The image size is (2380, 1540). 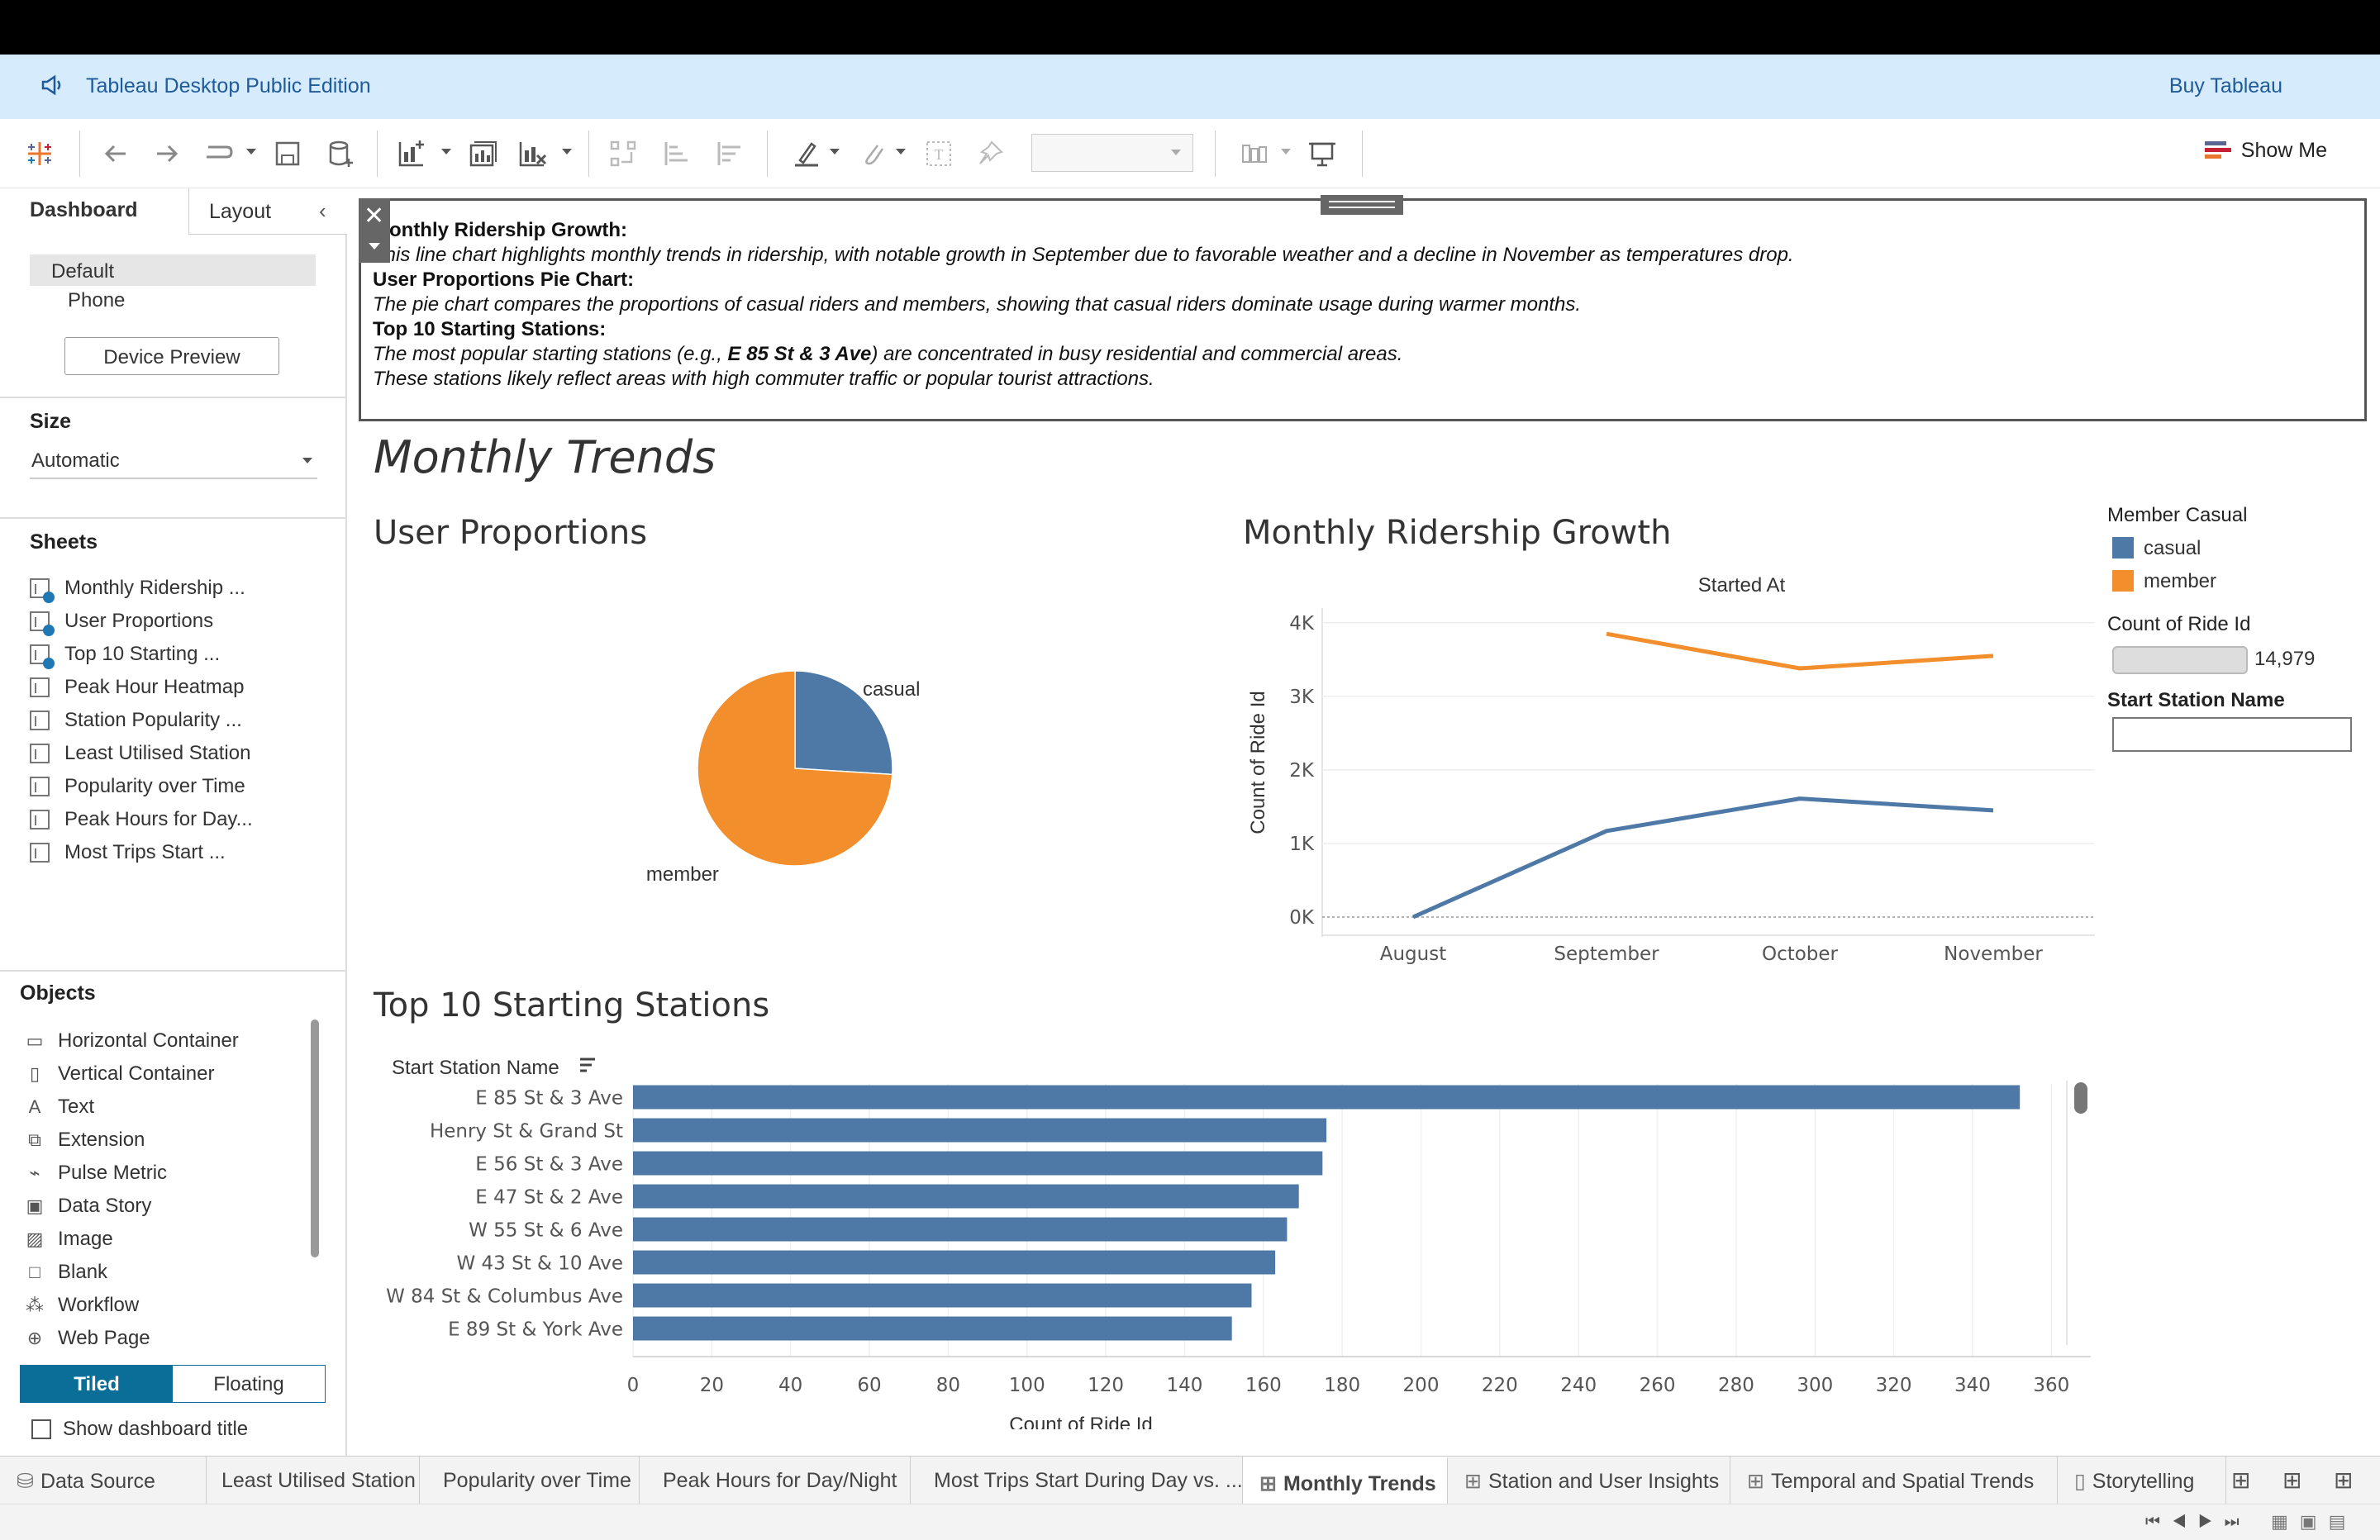 What do you see at coordinates (66, 1272) in the screenshot?
I see `object-item: □ Blank` at bounding box center [66, 1272].